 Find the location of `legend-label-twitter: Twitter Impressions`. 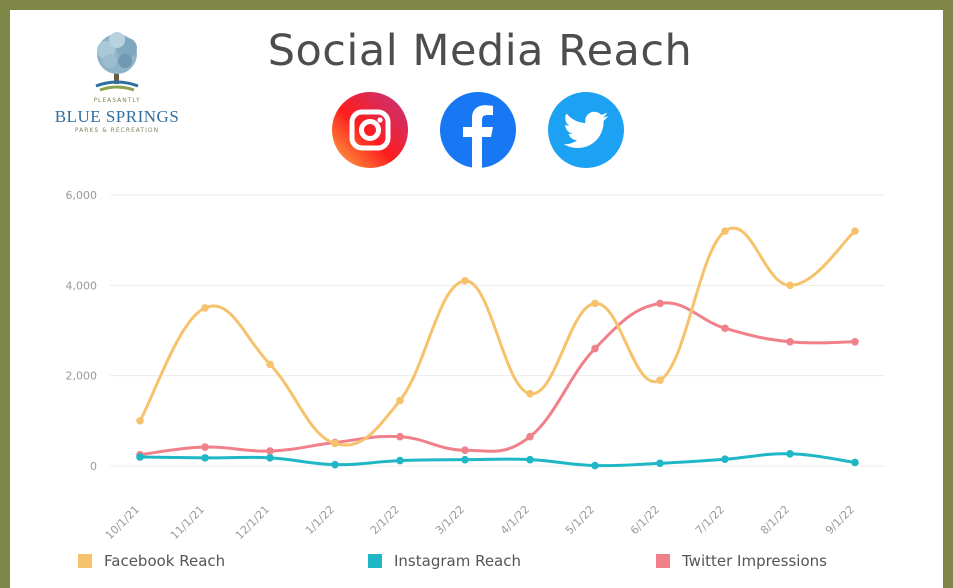

legend-label-twitter: Twitter Impressions is located at coordinates (754, 561).